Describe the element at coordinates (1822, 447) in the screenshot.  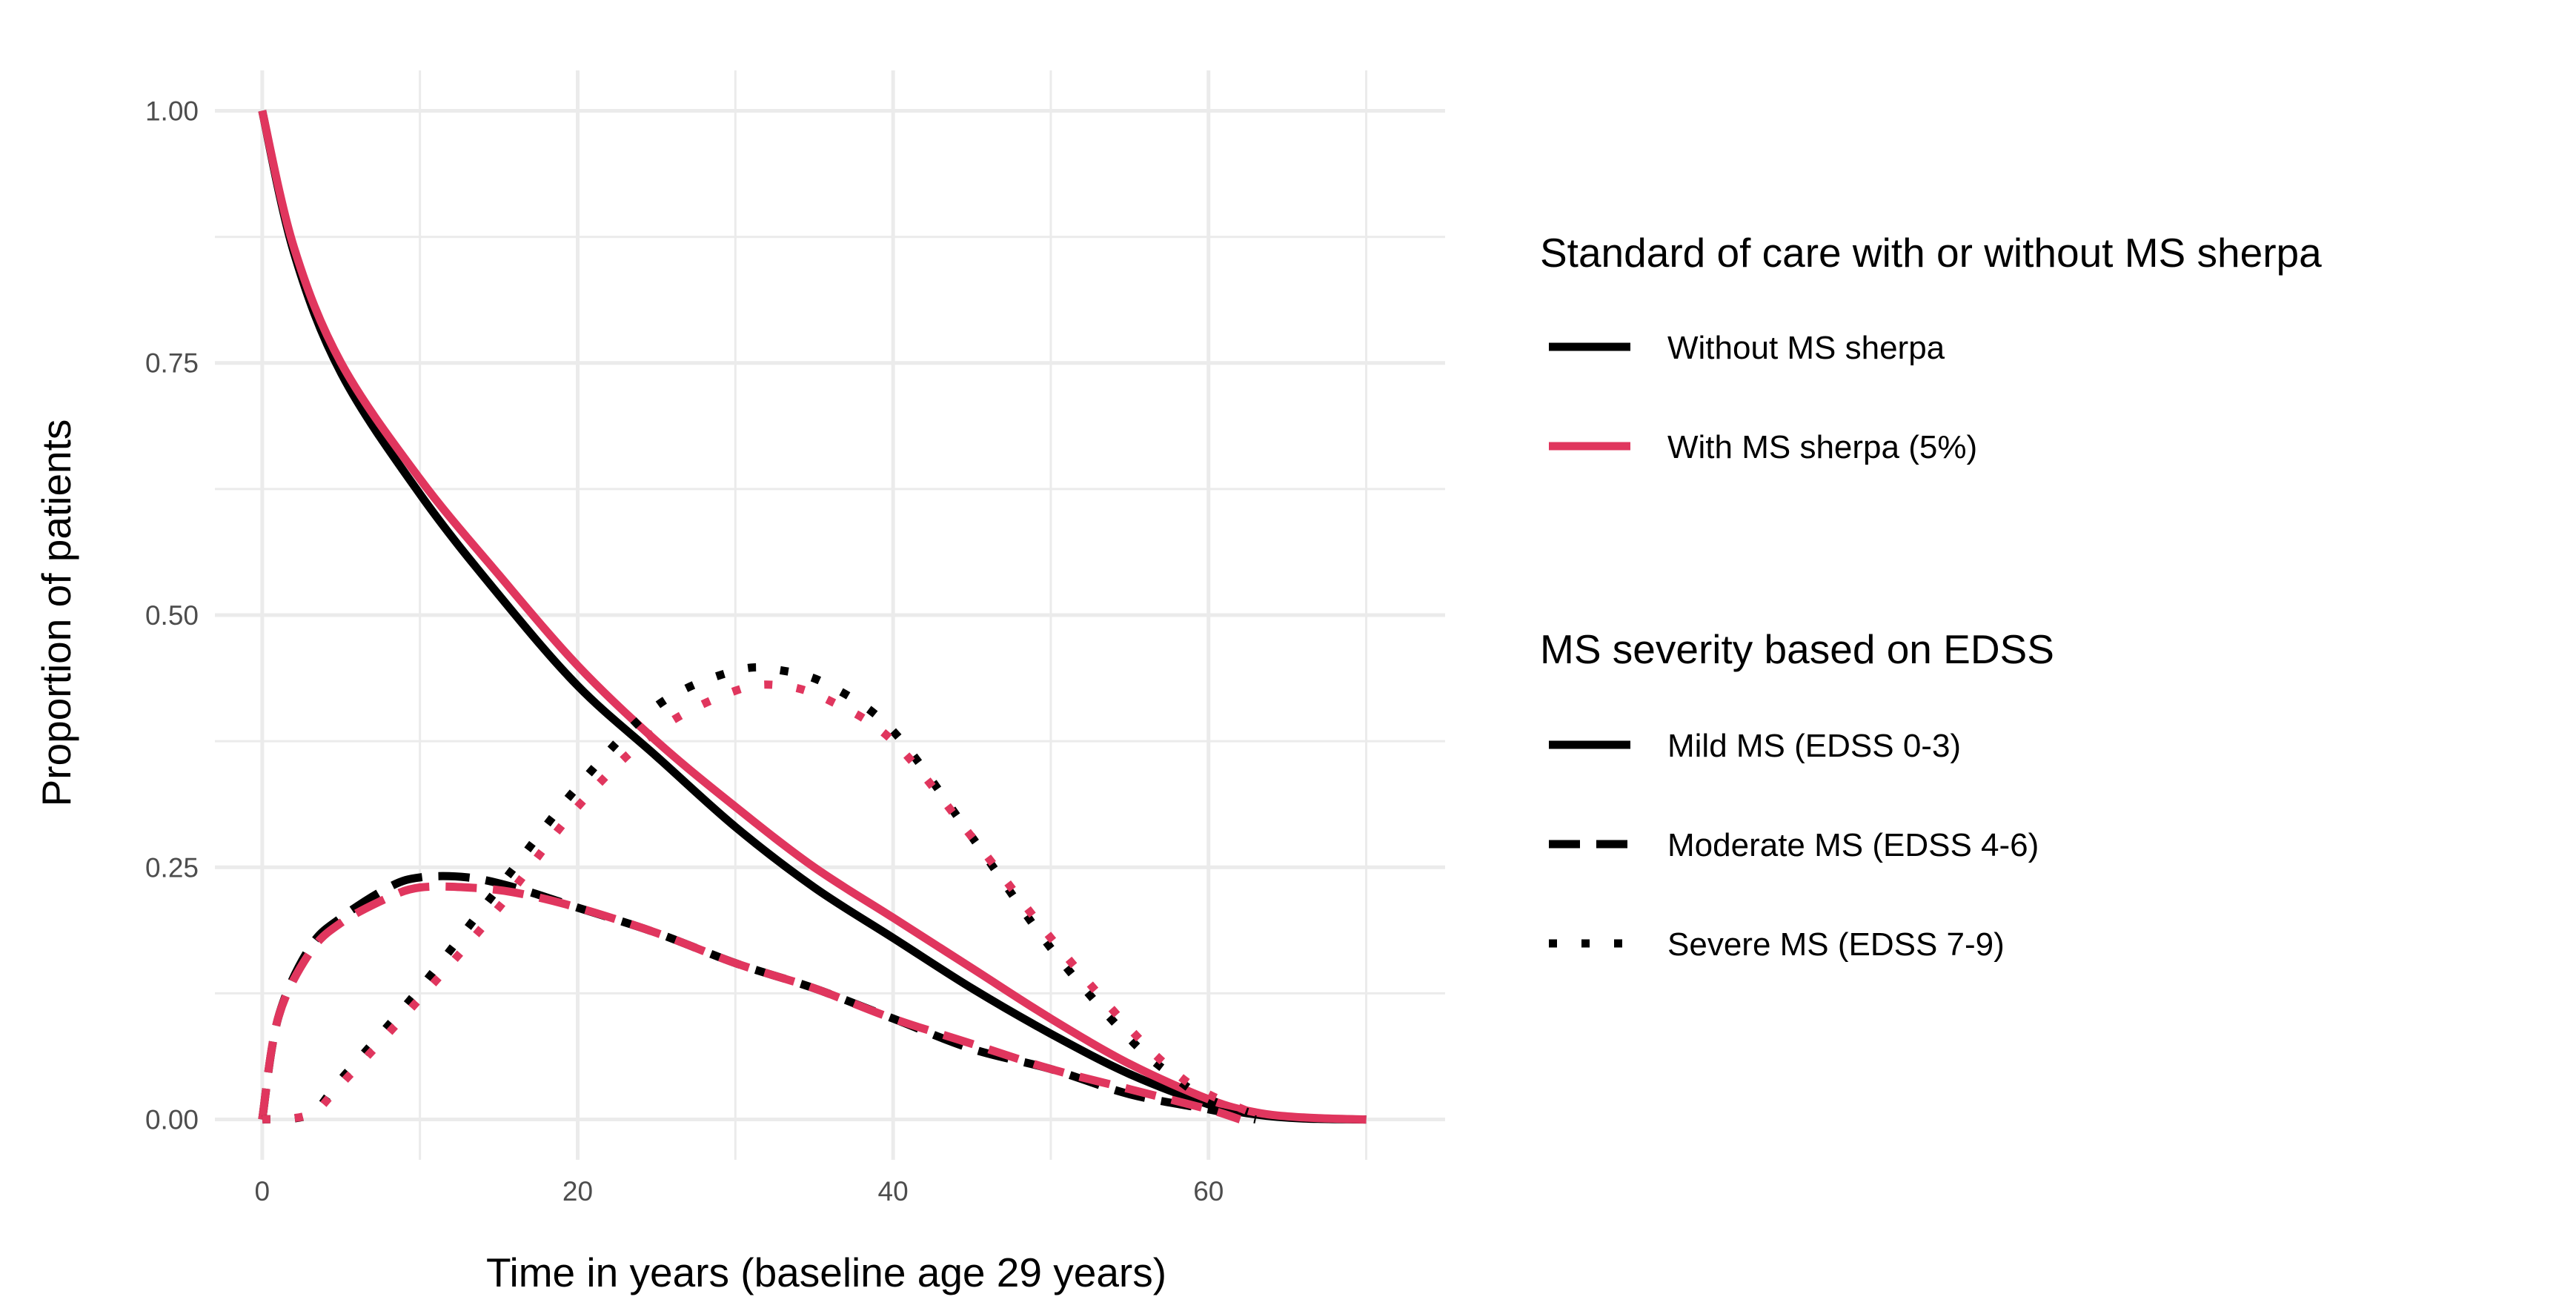
I see `legend-label-with-sherpa: With MS sherpa (5%)` at that location.